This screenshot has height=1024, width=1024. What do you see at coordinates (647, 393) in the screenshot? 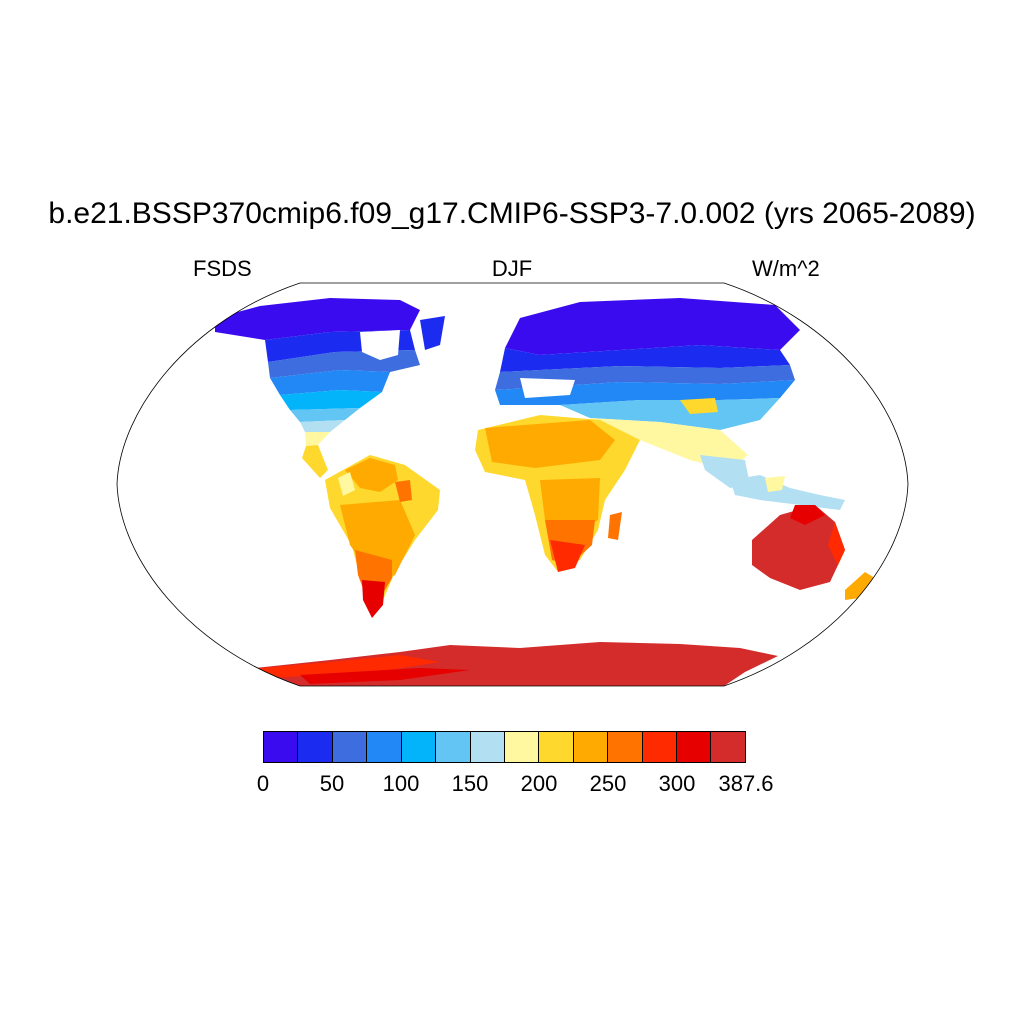
I see `eurasia` at bounding box center [647, 393].